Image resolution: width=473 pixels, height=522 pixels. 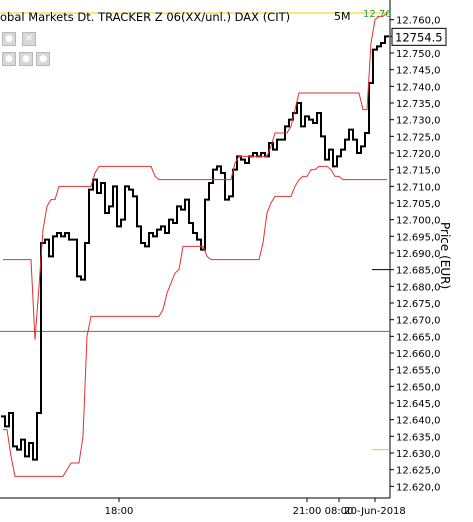 I want to click on y-tick-label: 12.695,0, so click(x=418, y=237).